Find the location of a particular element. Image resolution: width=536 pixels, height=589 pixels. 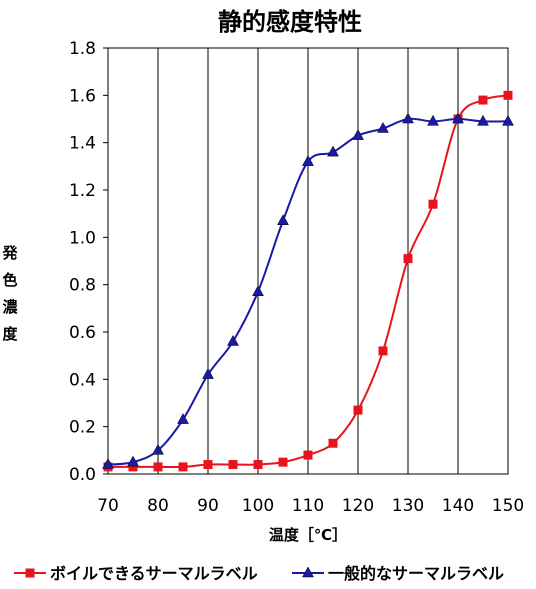

chart-title: 静的感度特性 is located at coordinates (290, 22).